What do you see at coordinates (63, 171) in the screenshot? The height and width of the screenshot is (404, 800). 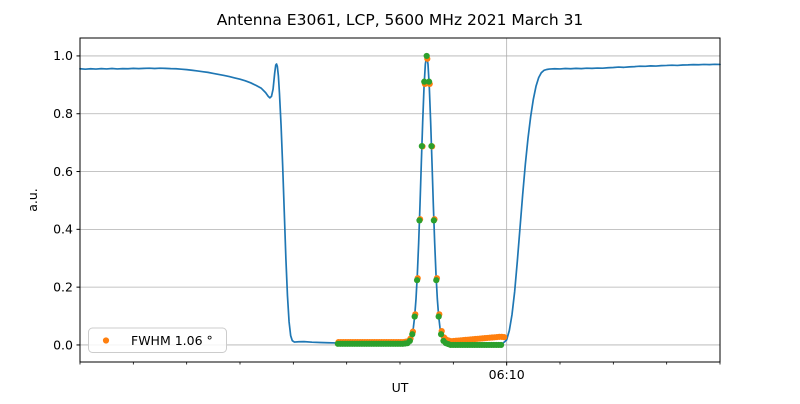 I see `y-tick-label: 0.6` at bounding box center [63, 171].